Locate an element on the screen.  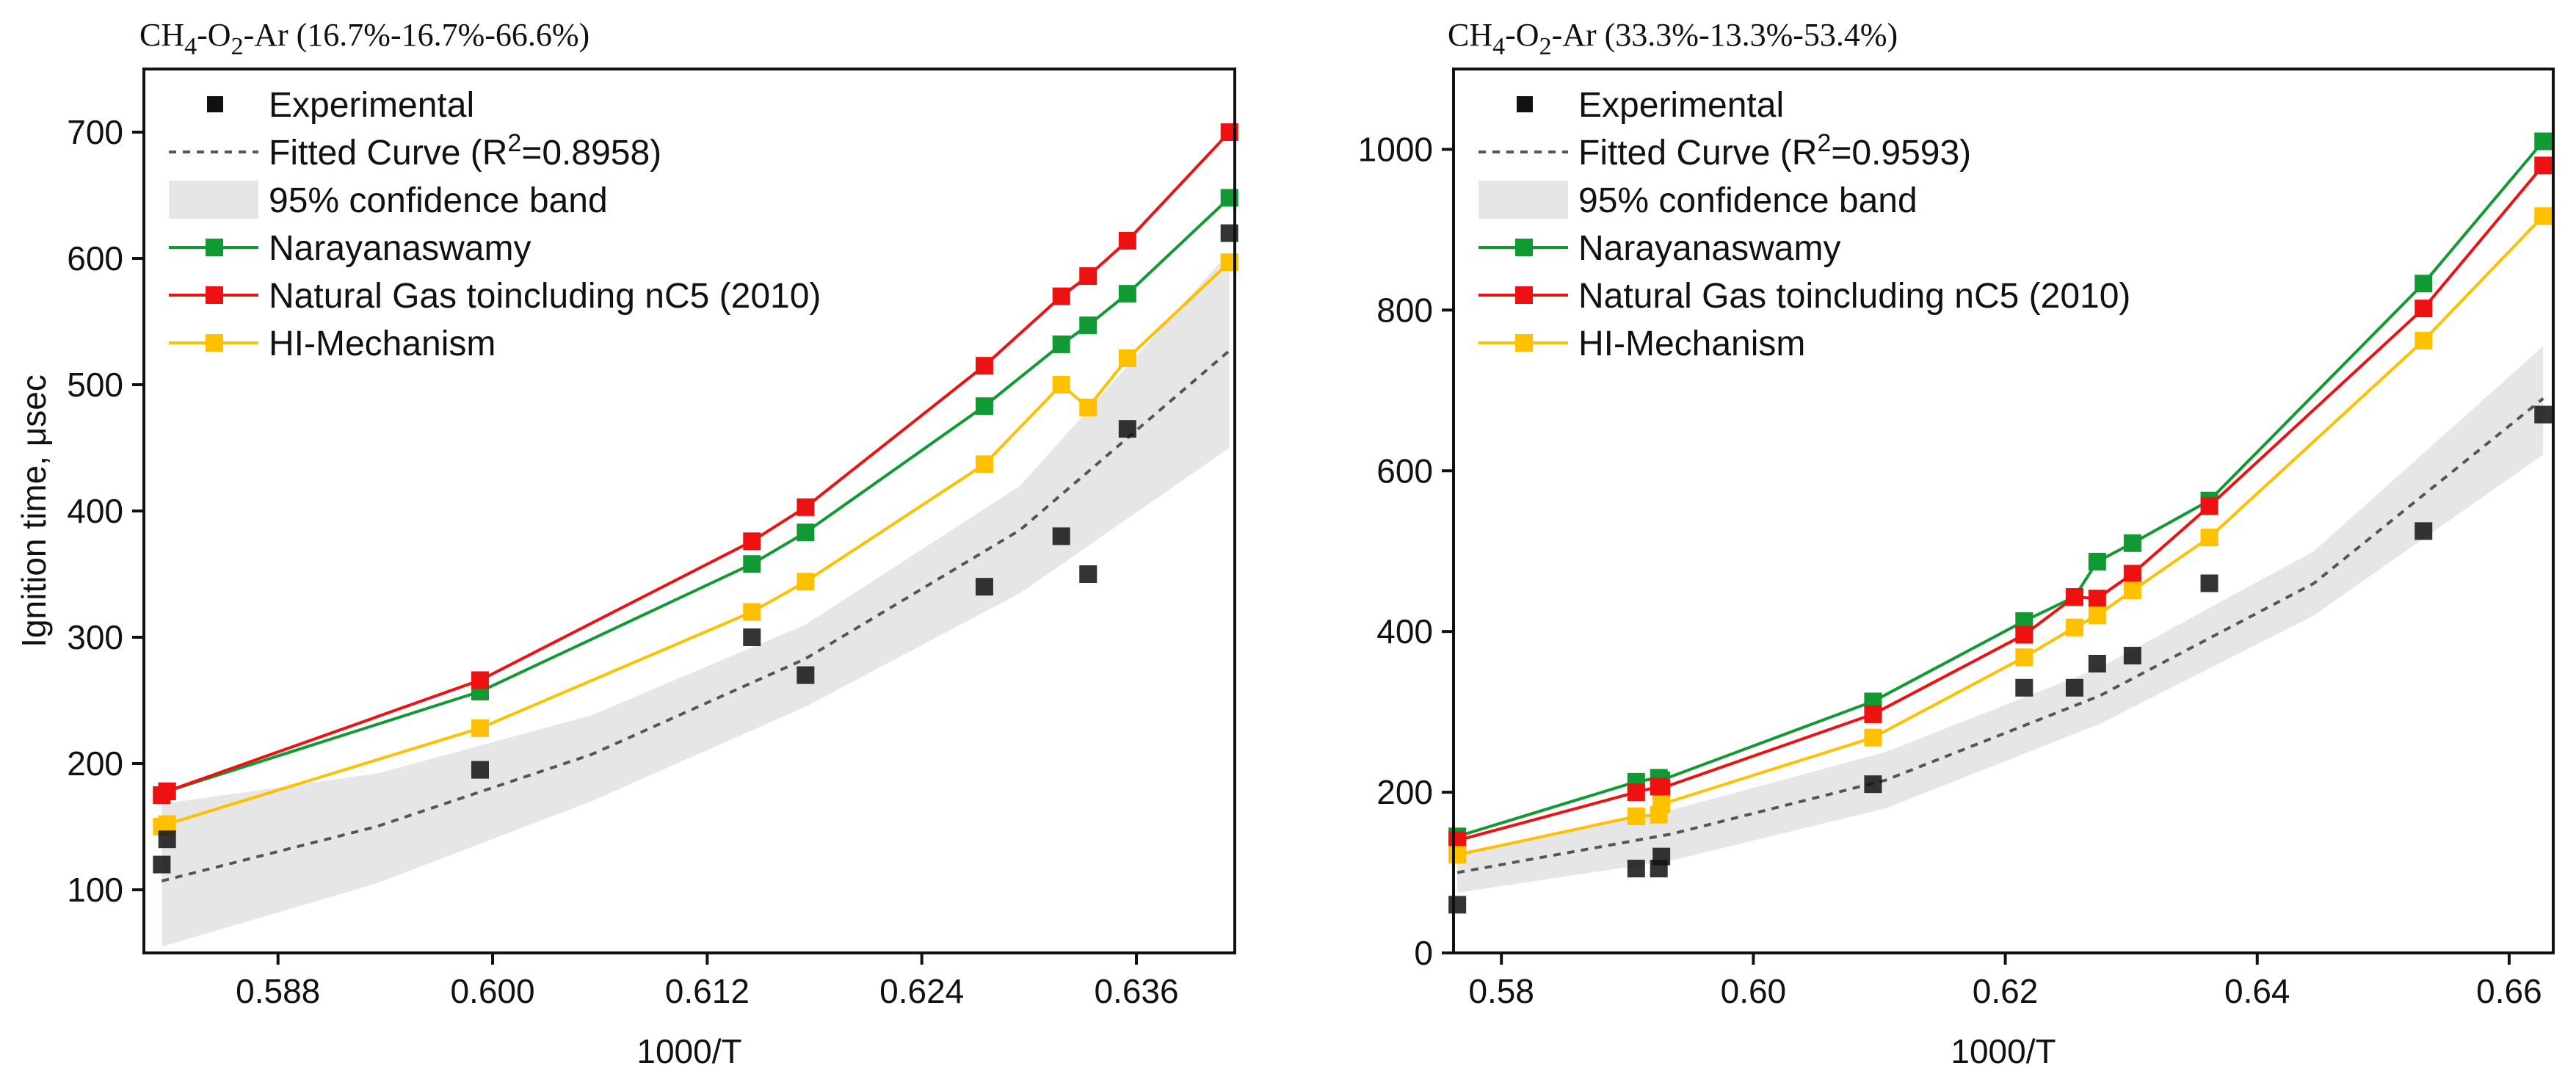
y-tick-label: 100 is located at coordinates (95, 890).